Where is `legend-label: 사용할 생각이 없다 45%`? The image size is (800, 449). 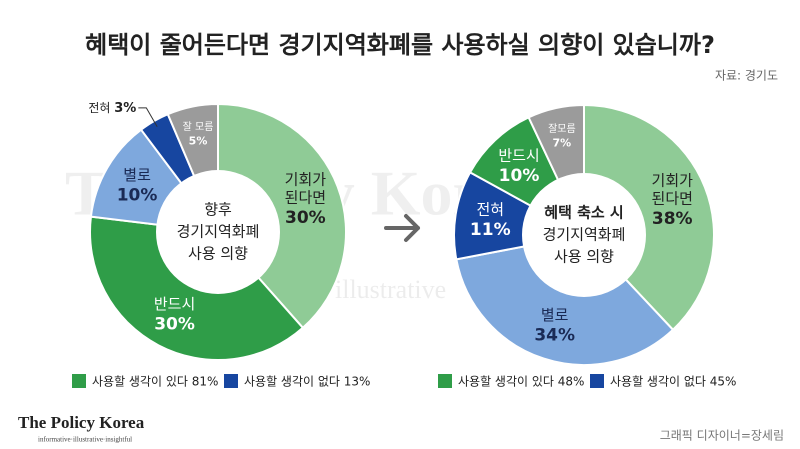
legend-label: 사용할 생각이 없다 45% is located at coordinates (673, 382).